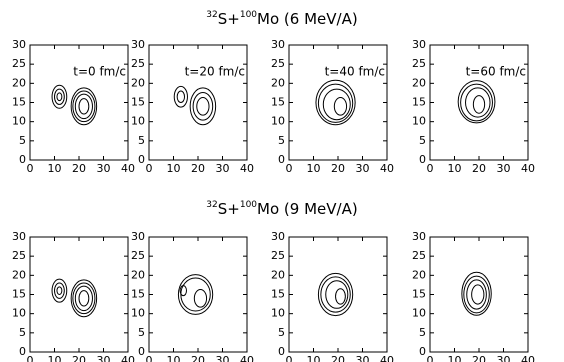 The width and height of the screenshot is (564, 362). What do you see at coordinates (496, 72) in the screenshot?
I see `annotation: t=60 fm/c` at bounding box center [496, 72].